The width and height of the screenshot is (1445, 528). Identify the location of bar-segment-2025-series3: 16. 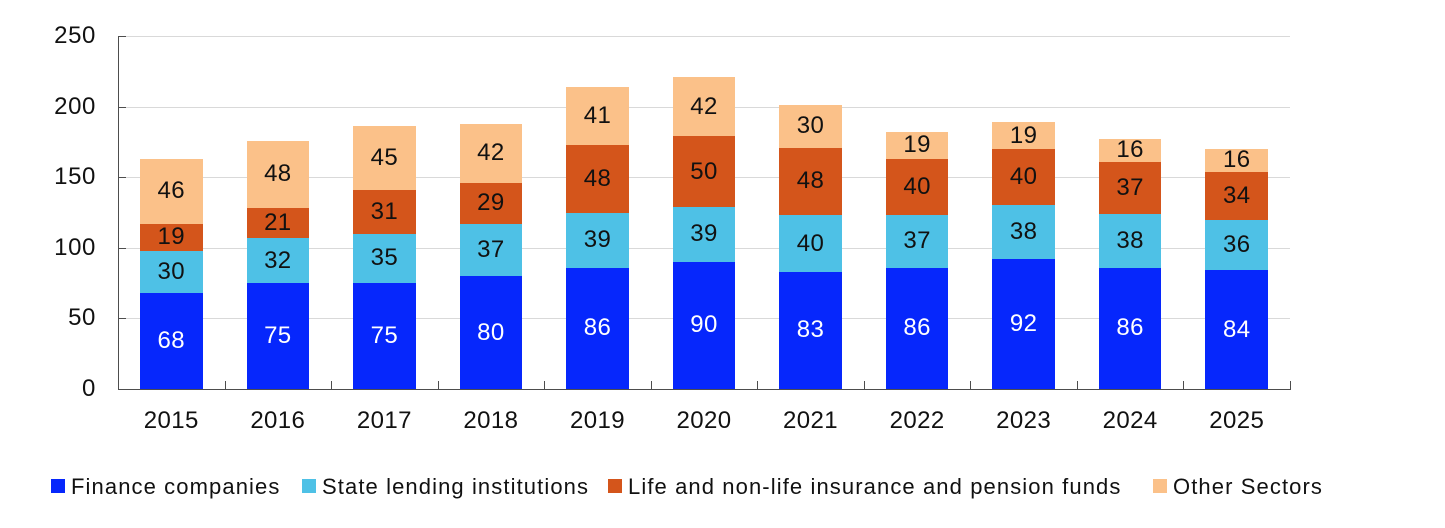
(1236, 160).